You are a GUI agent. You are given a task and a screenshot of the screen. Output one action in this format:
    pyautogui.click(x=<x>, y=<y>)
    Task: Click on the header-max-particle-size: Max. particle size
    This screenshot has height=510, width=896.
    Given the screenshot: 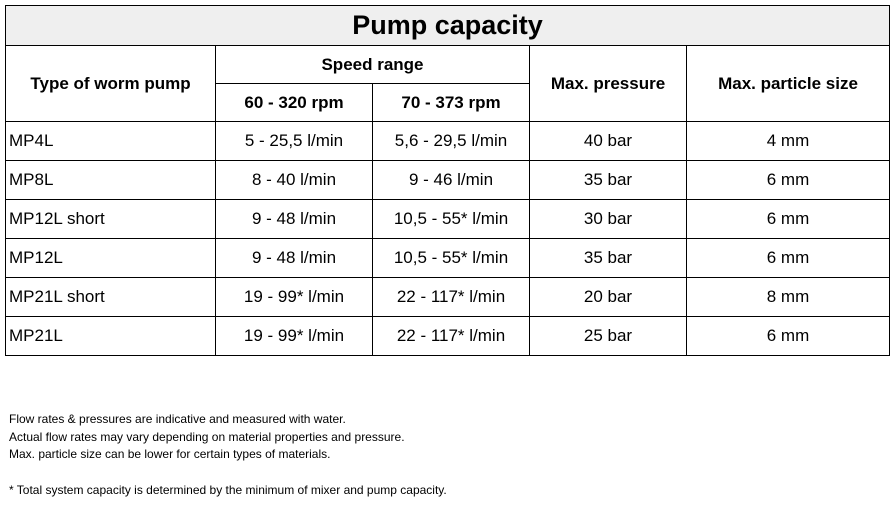 What is the action you would take?
    pyautogui.click(x=788, y=83)
    